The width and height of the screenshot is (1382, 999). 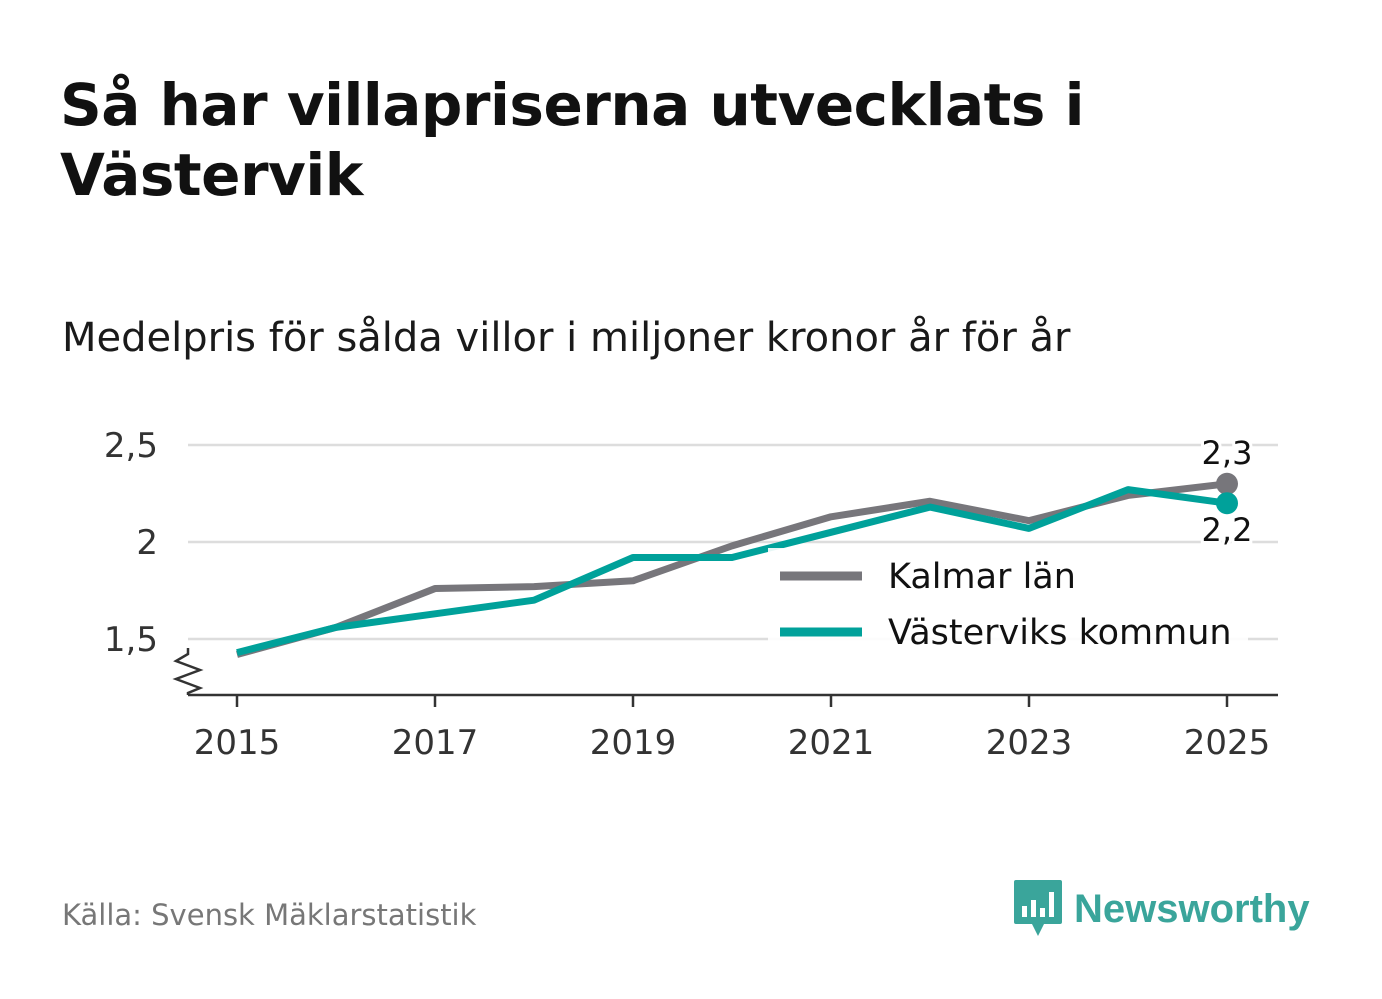 I want to click on legend-background, so click(x=1008, y=607).